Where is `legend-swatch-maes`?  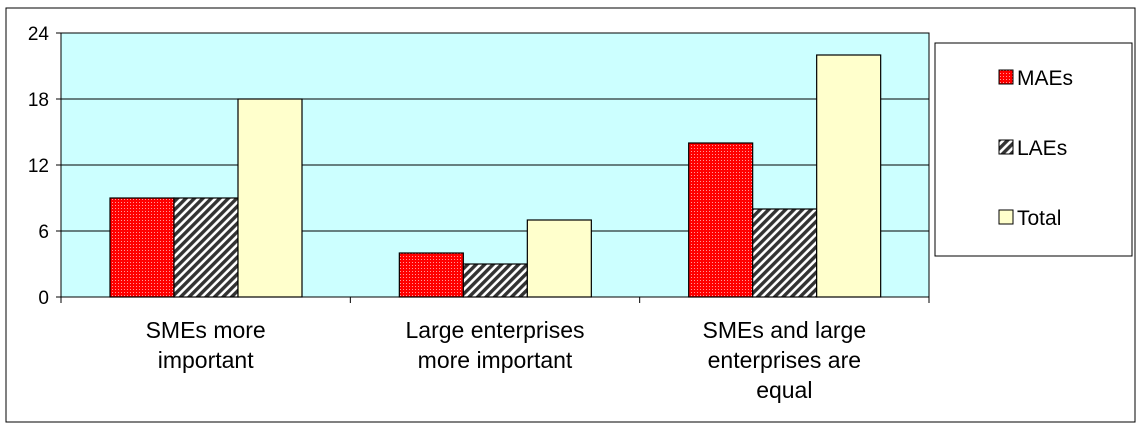
legend-swatch-maes is located at coordinates (1006, 77).